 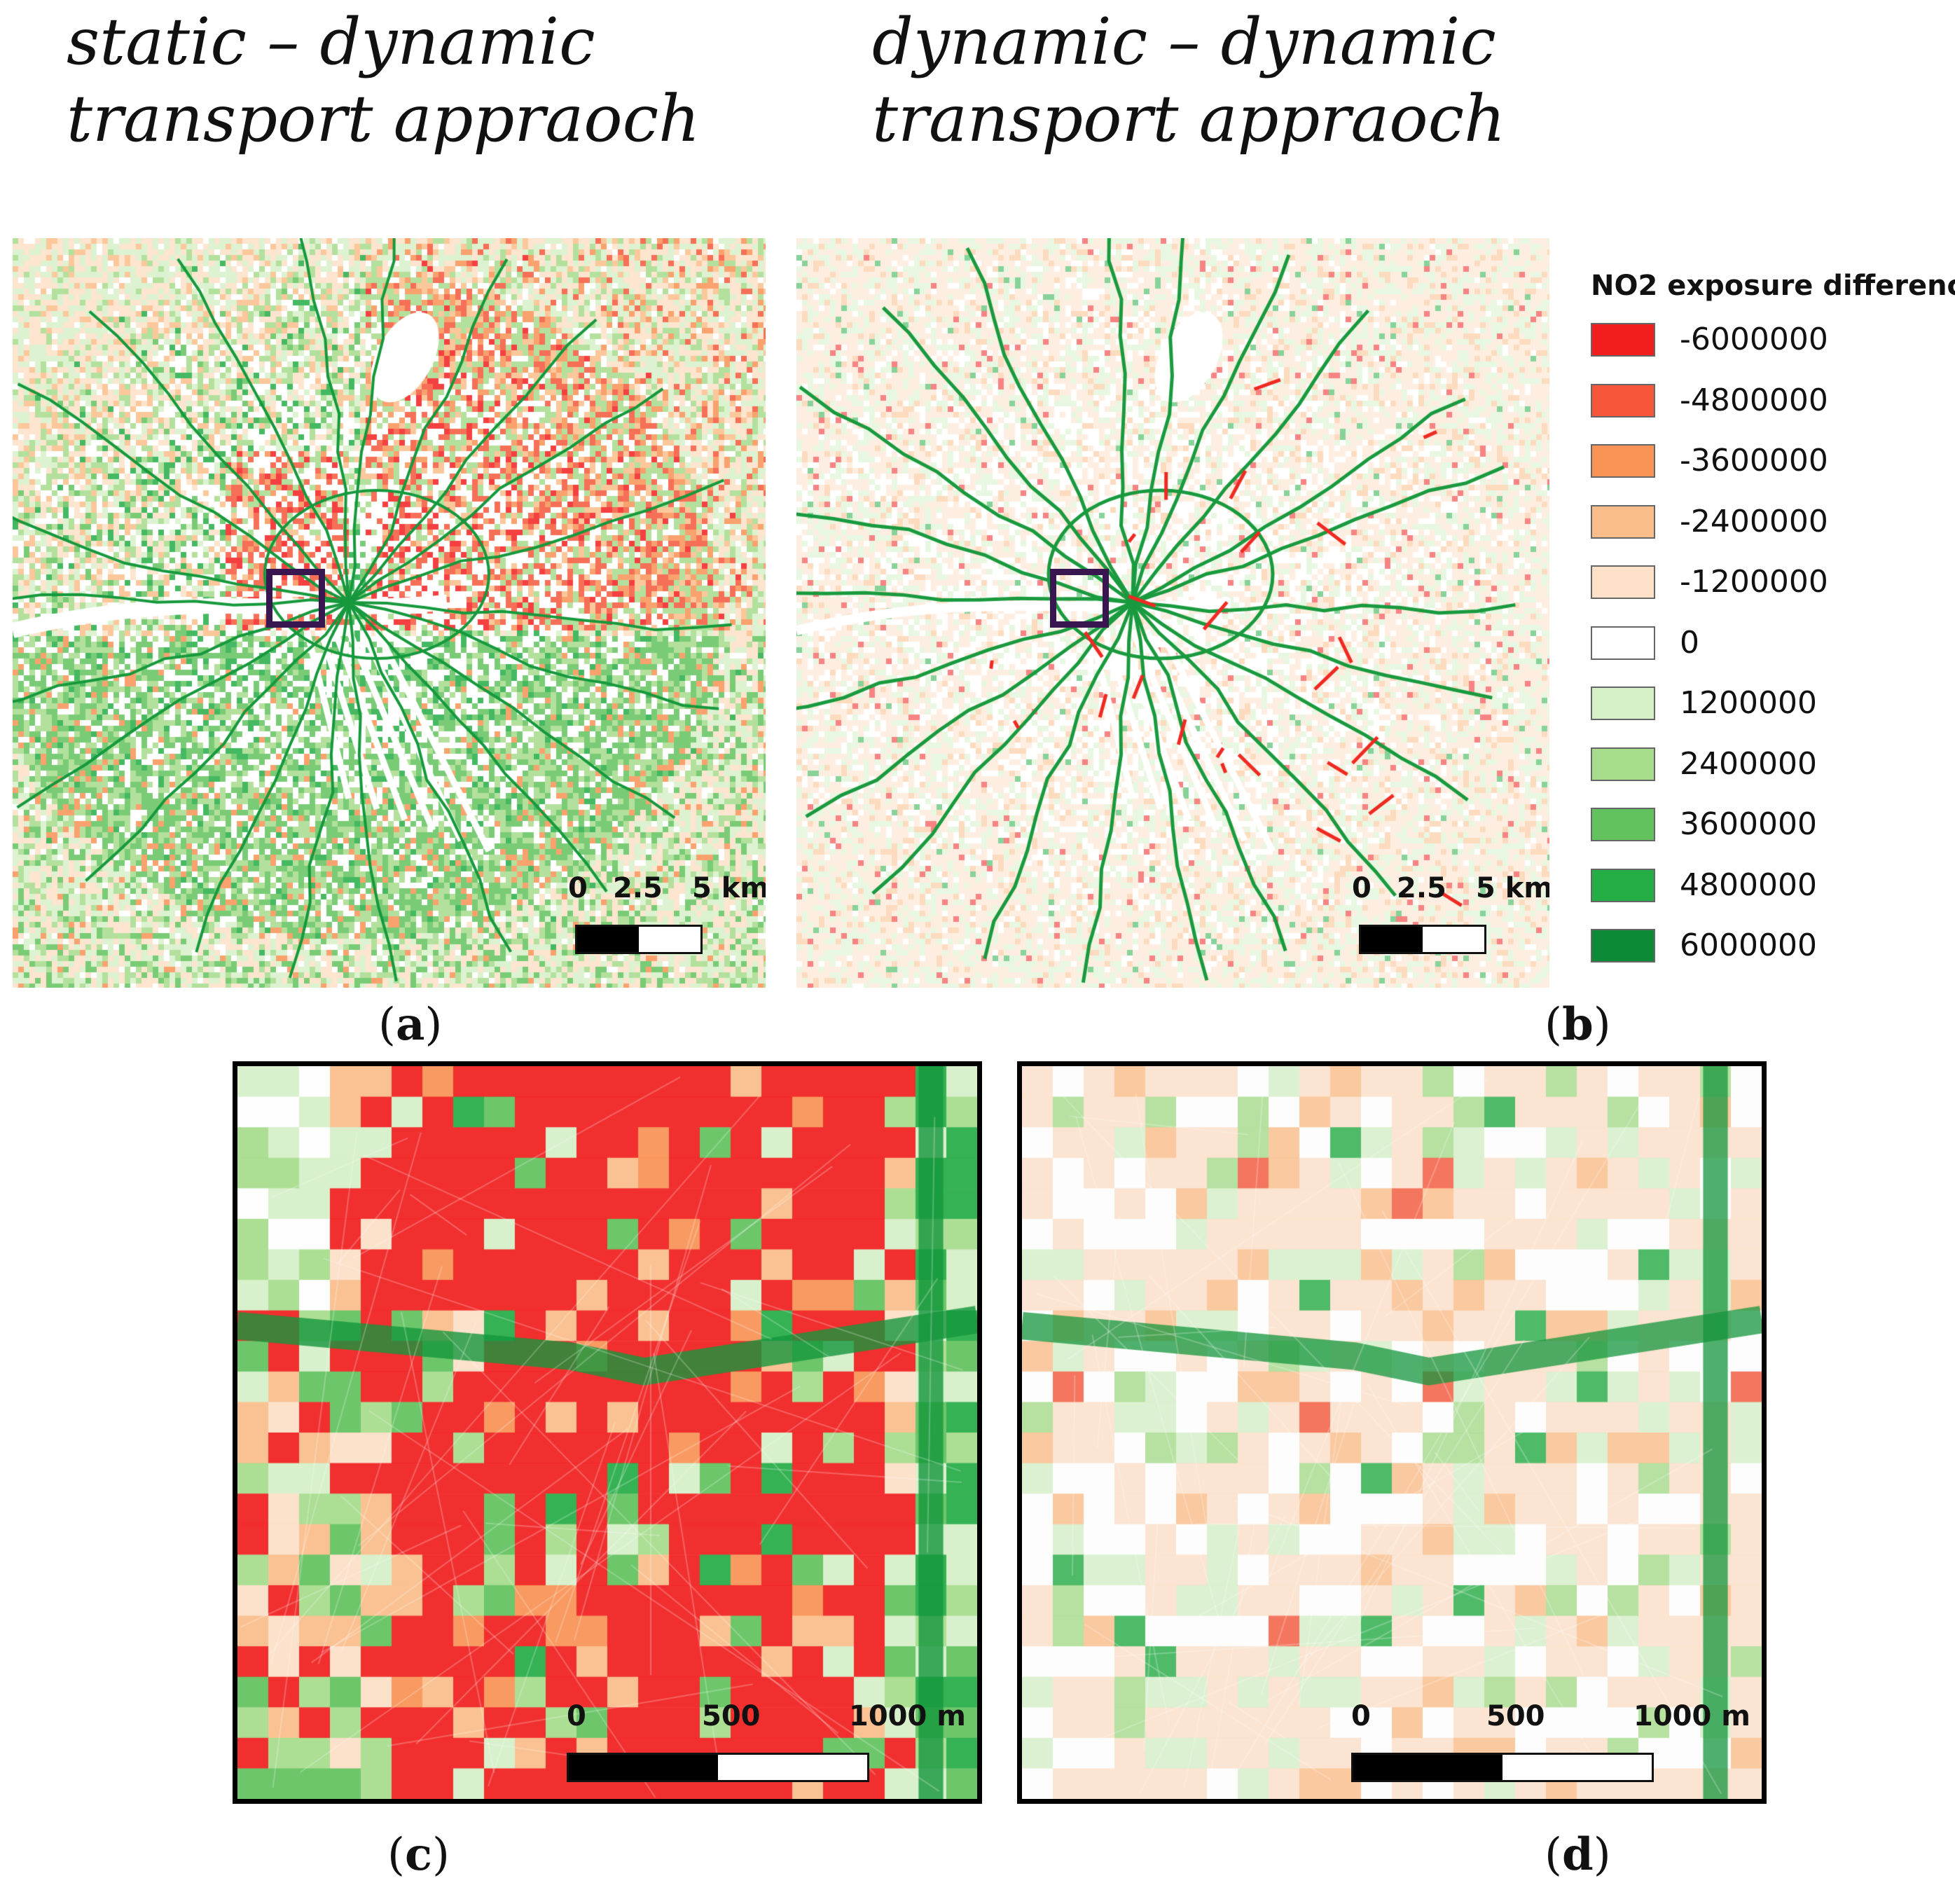 What do you see at coordinates (295, 598) in the screenshot?
I see `area-of-interest-marker-a` at bounding box center [295, 598].